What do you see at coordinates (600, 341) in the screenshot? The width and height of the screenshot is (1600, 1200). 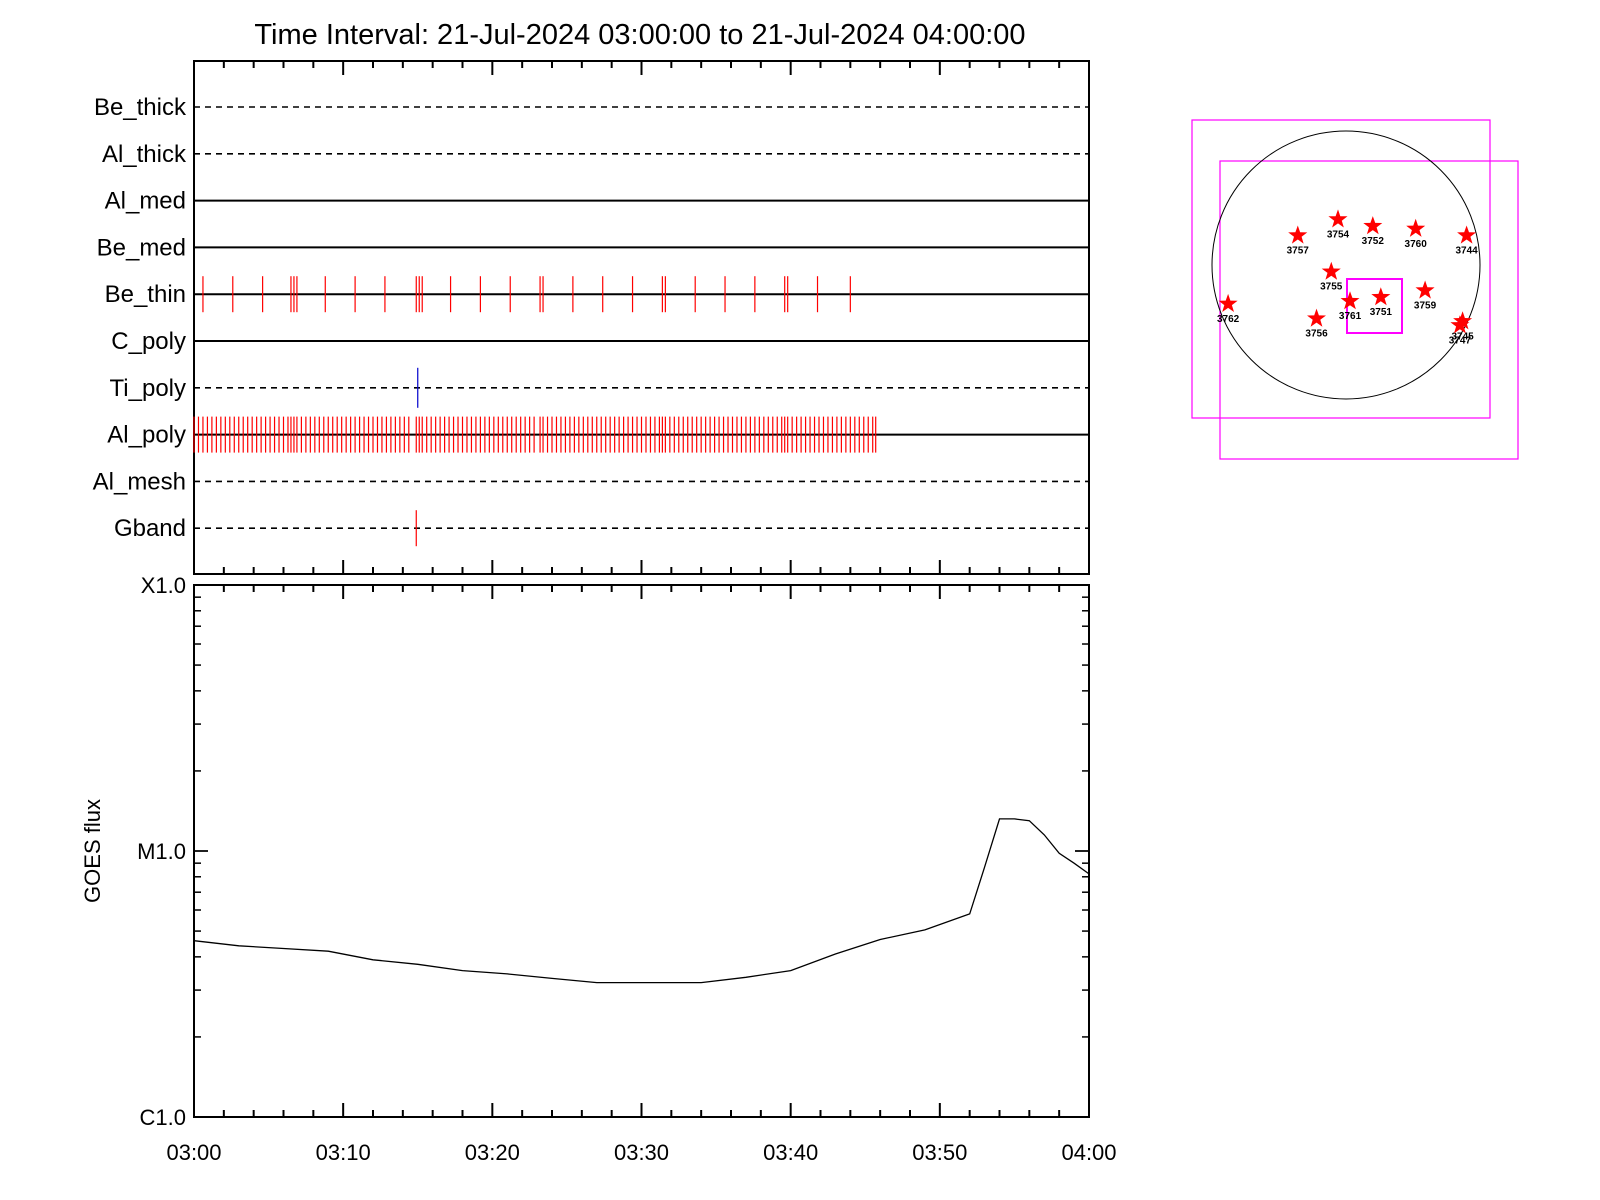 I see `channel-c-poly: C_poly` at bounding box center [600, 341].